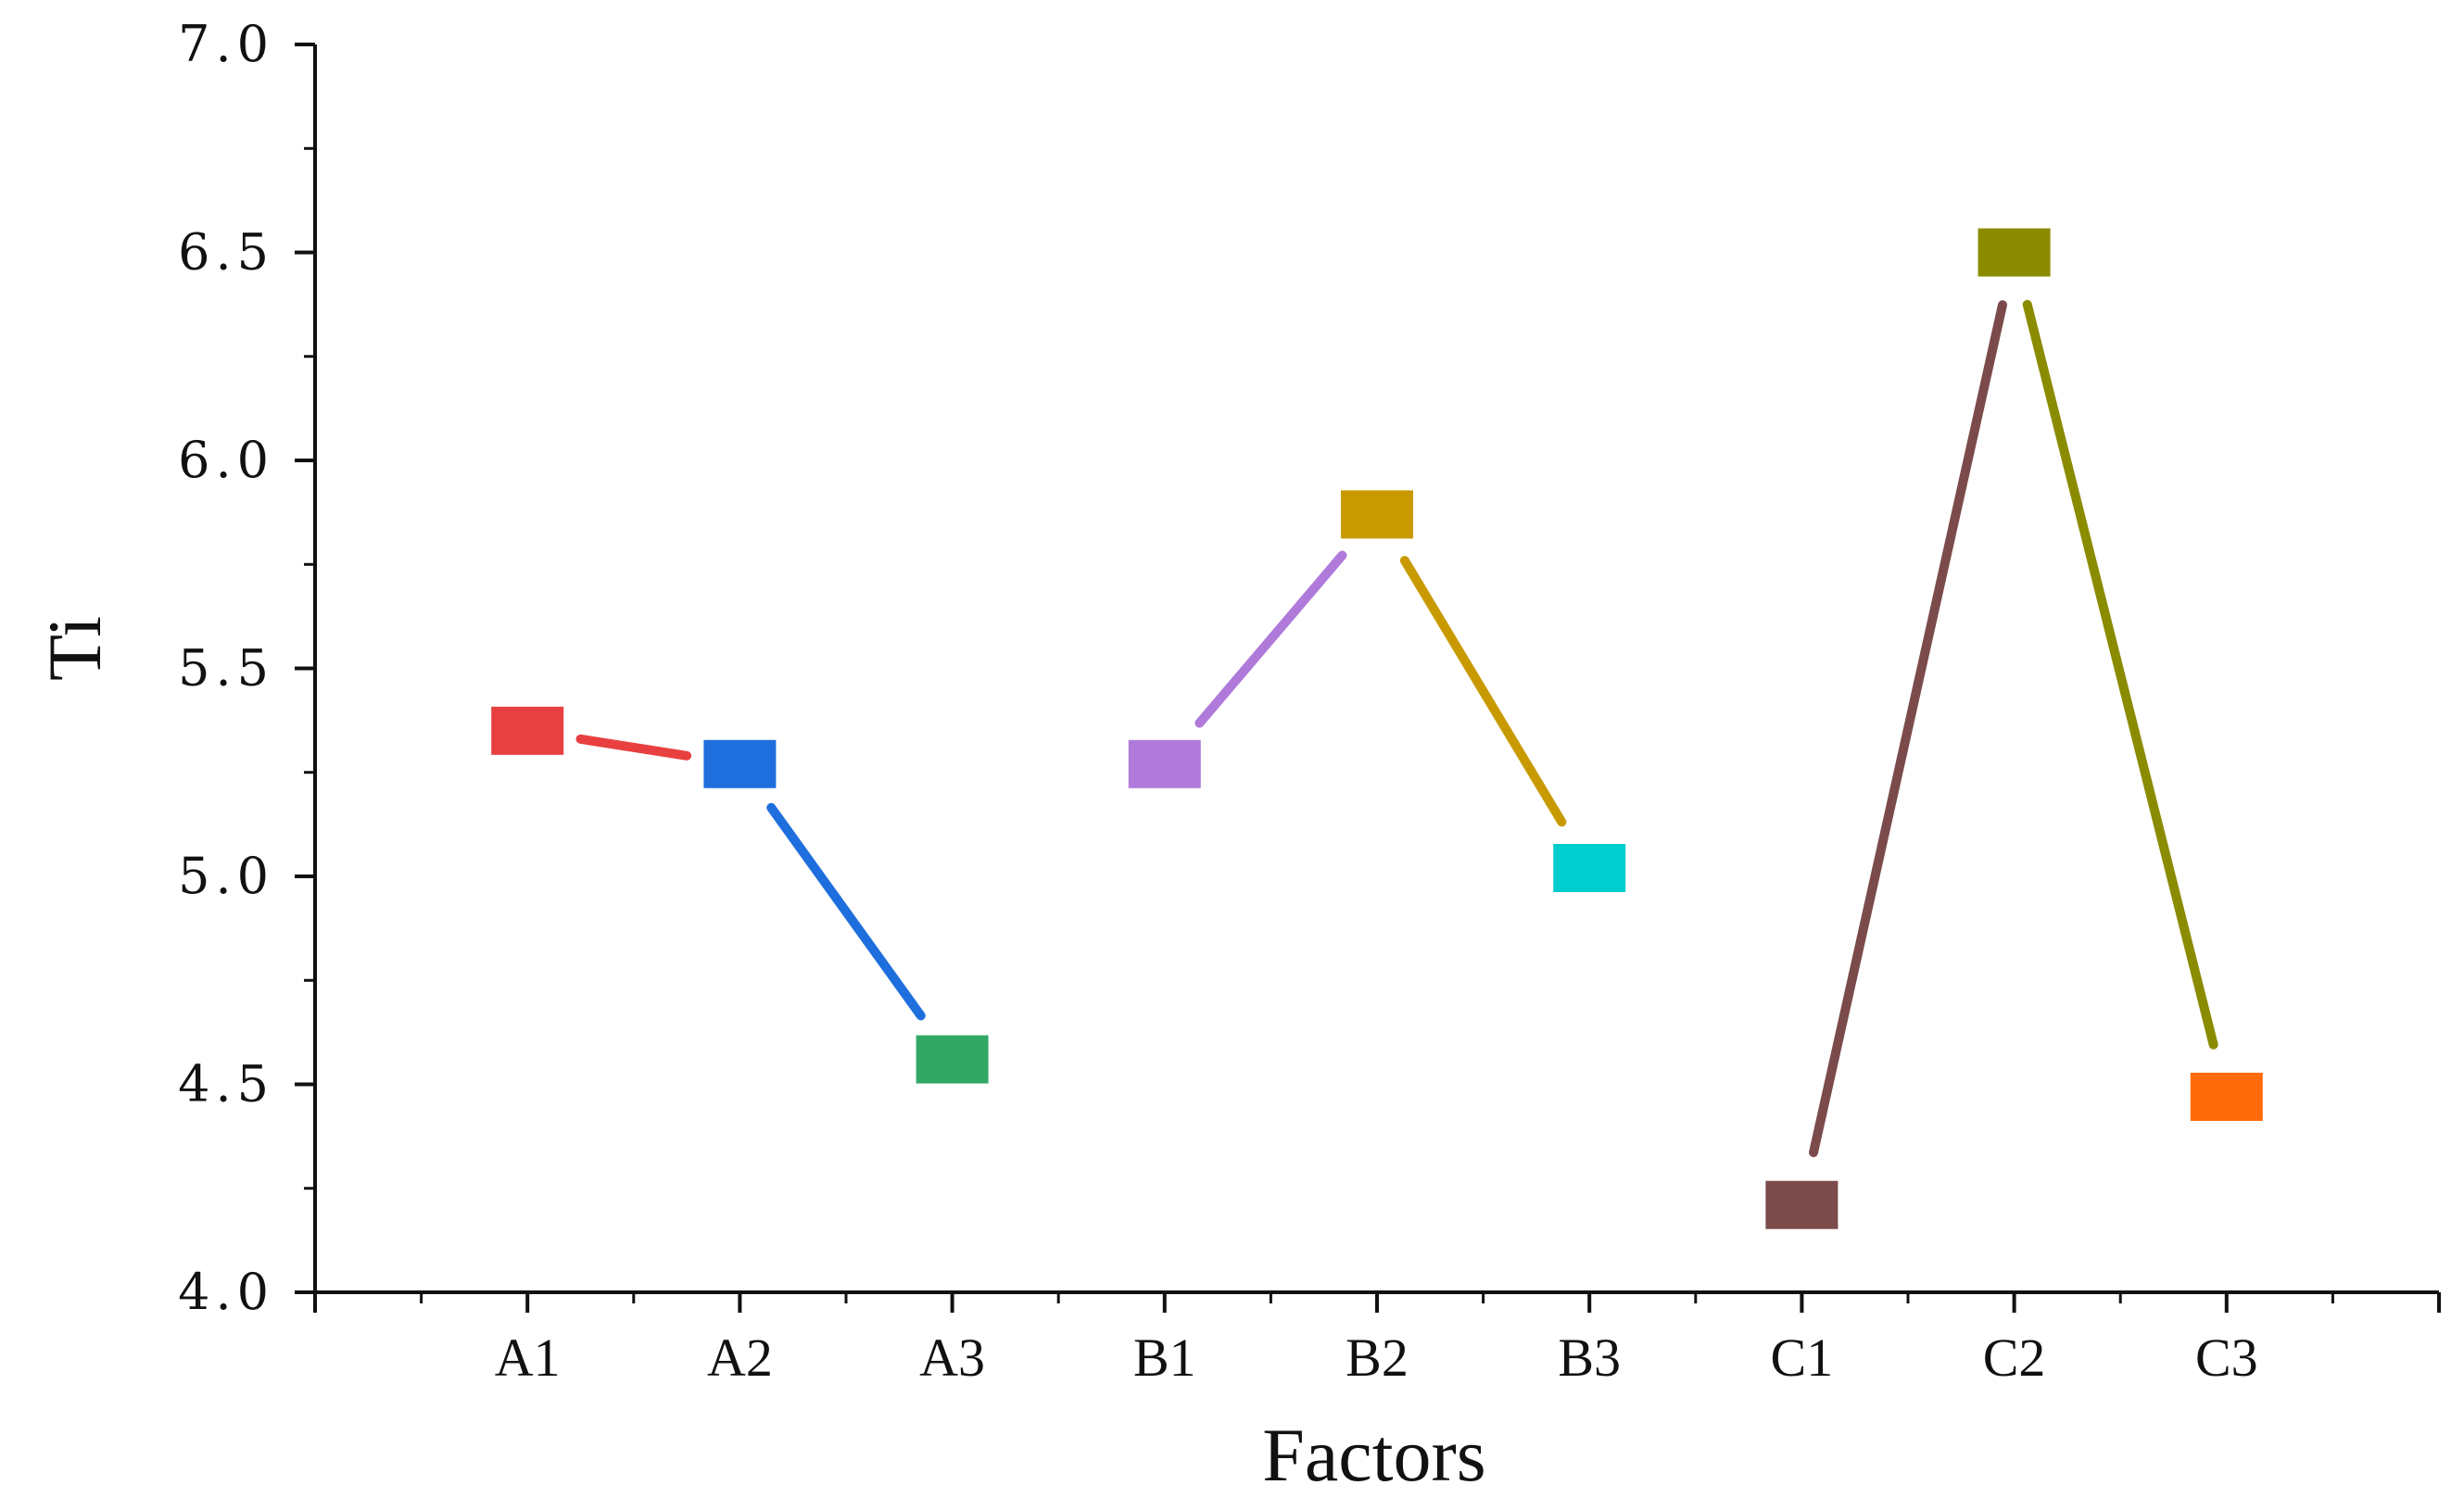  What do you see at coordinates (528, 1358) in the screenshot?
I see `x-tick-label-a1: A1` at bounding box center [528, 1358].